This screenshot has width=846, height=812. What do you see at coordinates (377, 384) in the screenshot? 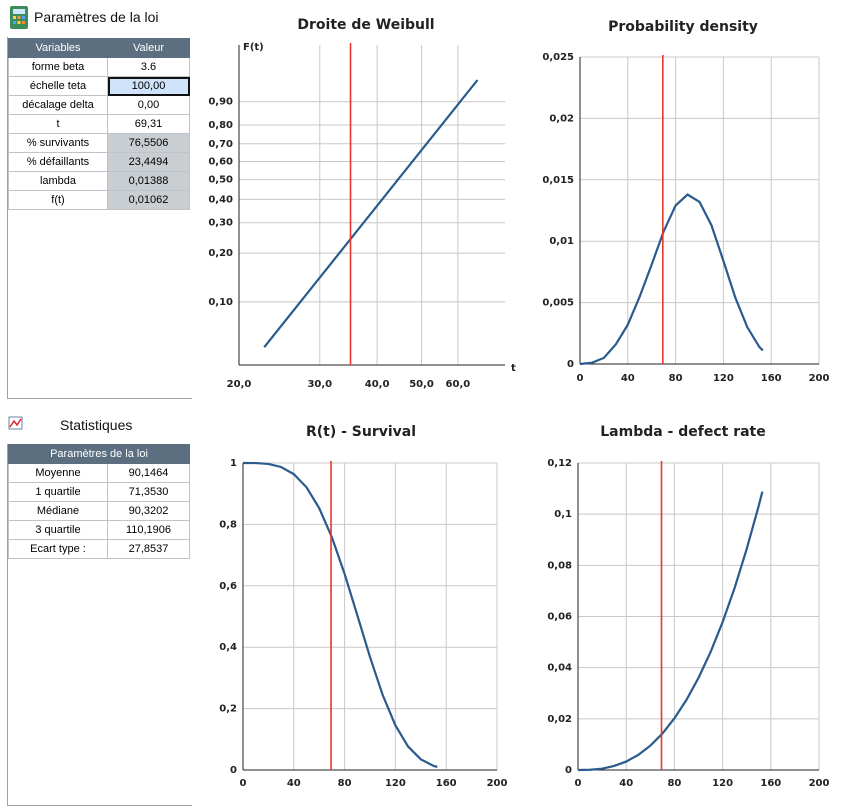
I see `x-tick-label: 40,0` at bounding box center [377, 384].